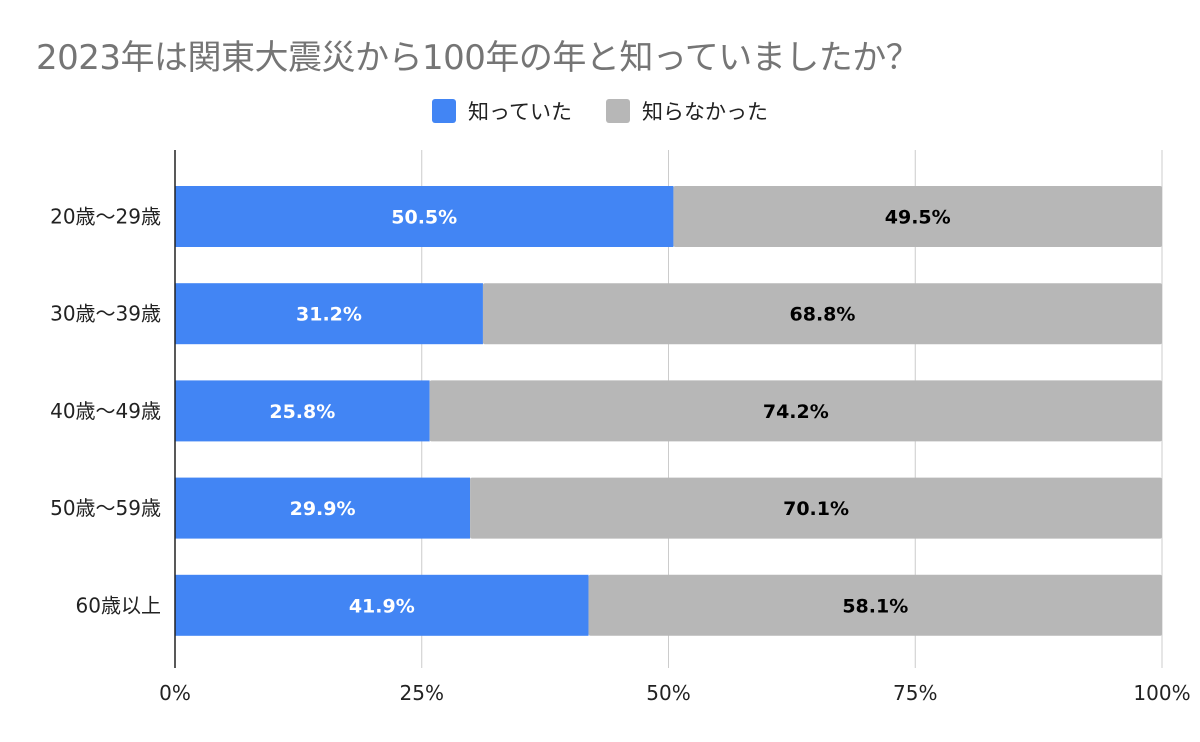 This screenshot has height=742, width=1200. I want to click on value-label-known-0: 50.5%, so click(424, 218).